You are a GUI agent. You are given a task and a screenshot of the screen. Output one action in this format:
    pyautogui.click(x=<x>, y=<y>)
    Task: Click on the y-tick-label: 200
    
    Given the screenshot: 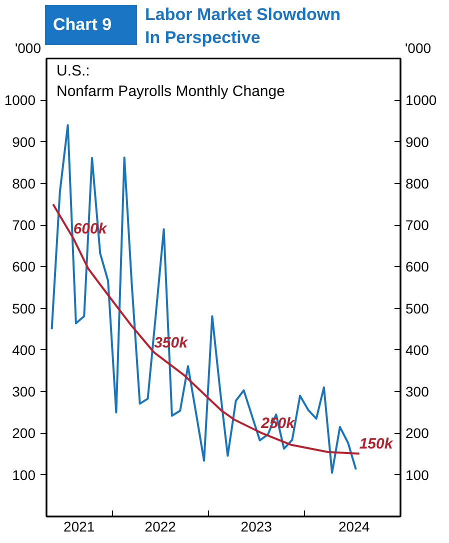 What is the action you would take?
    pyautogui.click(x=24, y=433)
    